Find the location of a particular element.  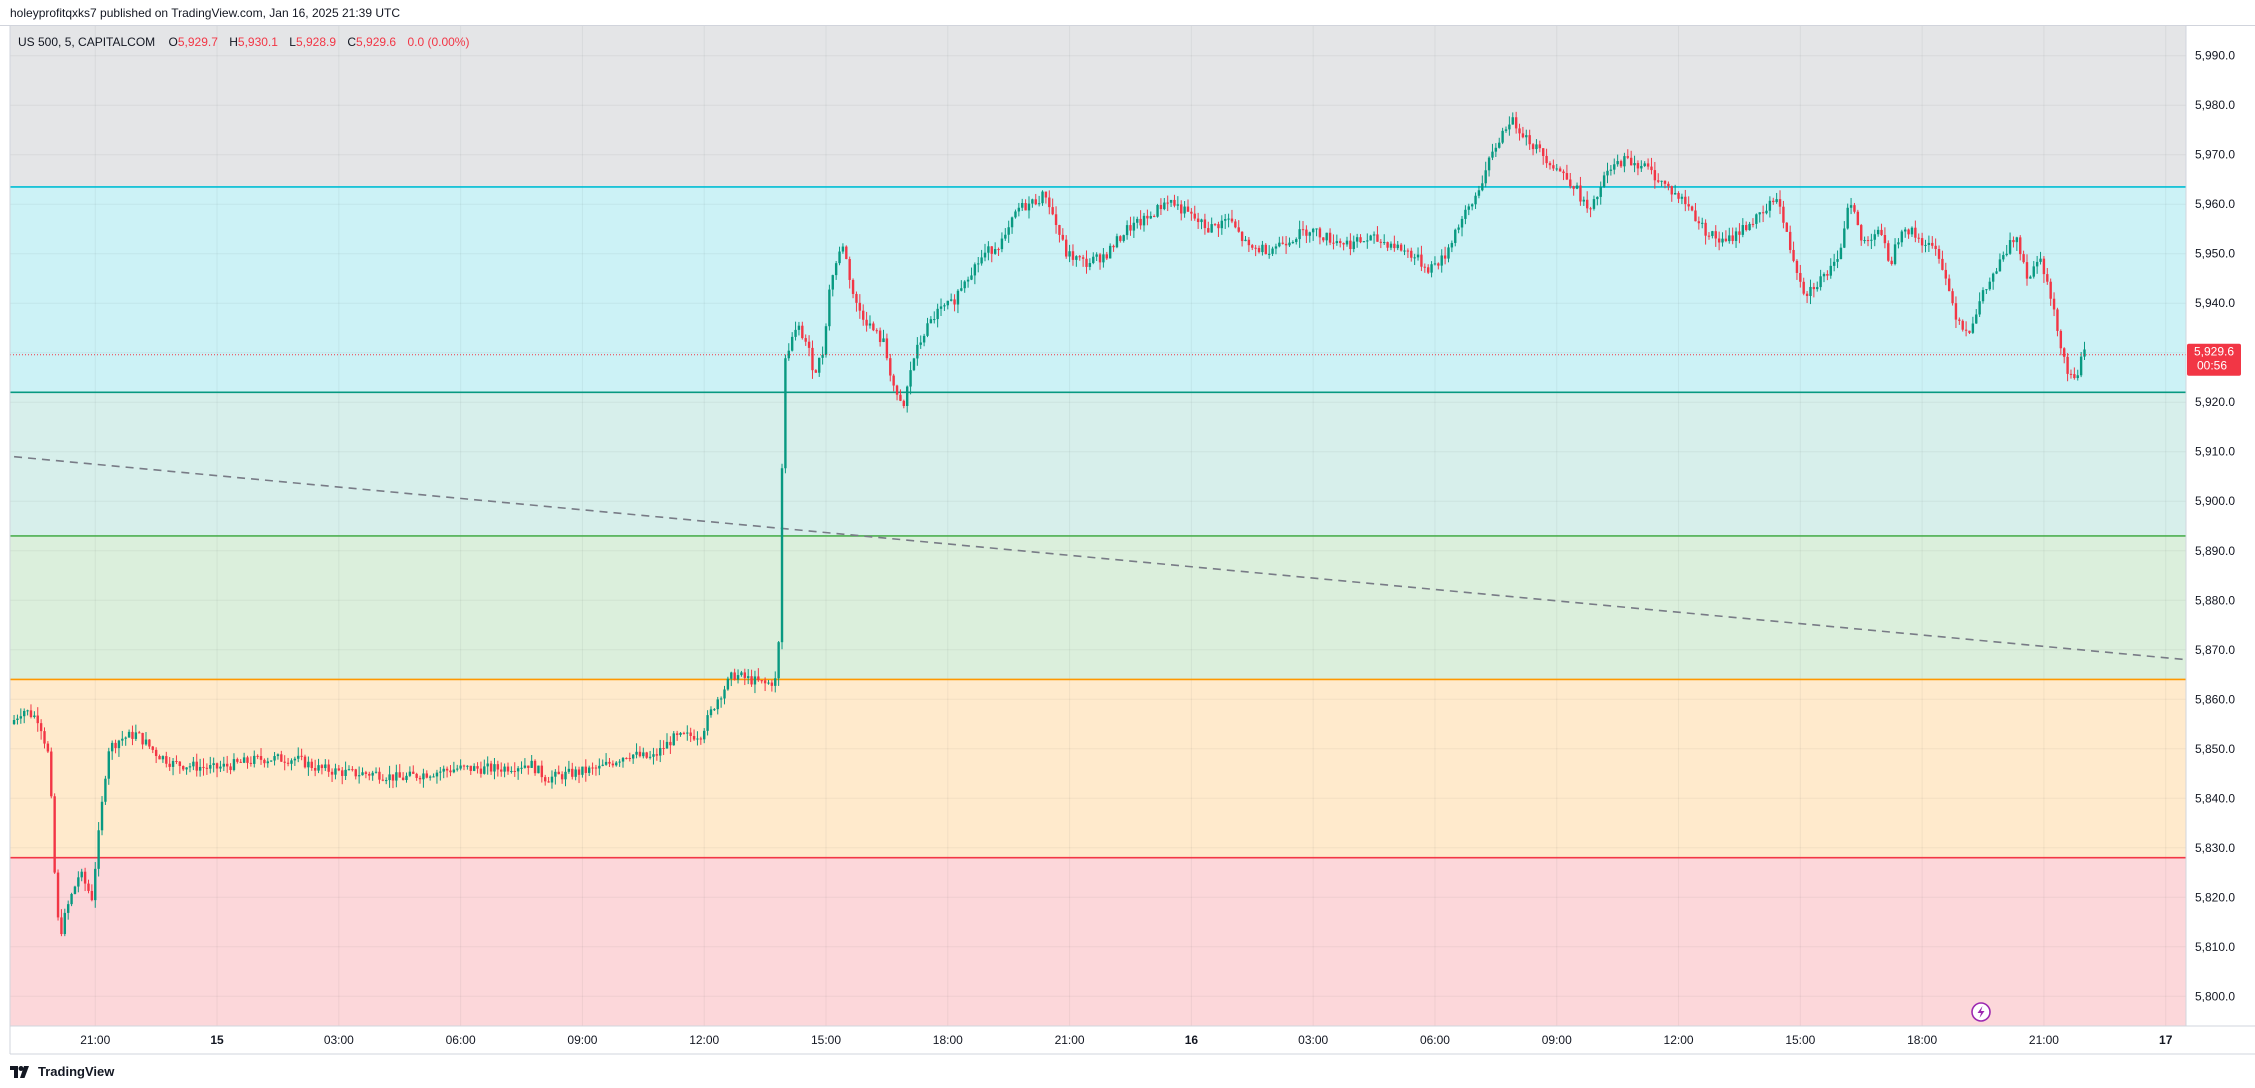

price-zone is located at coordinates (1098, 941).